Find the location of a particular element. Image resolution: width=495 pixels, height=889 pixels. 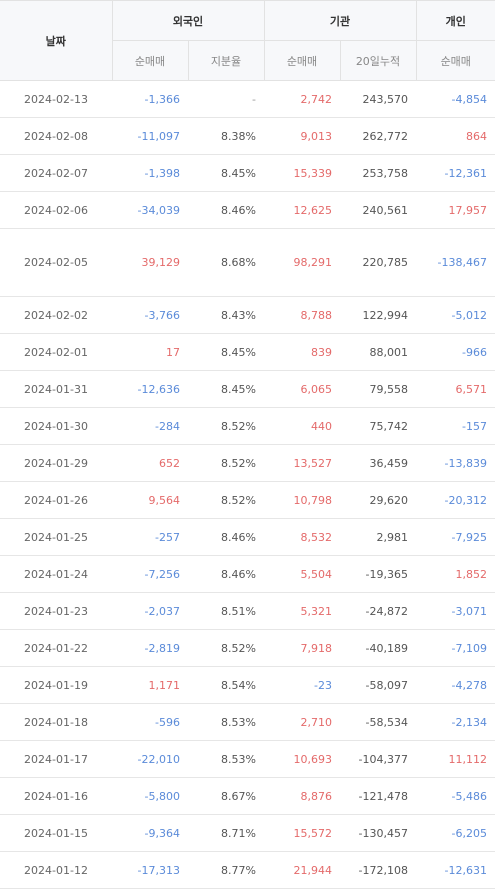

cell-institution-cum20: -24,872 is located at coordinates (378, 611).